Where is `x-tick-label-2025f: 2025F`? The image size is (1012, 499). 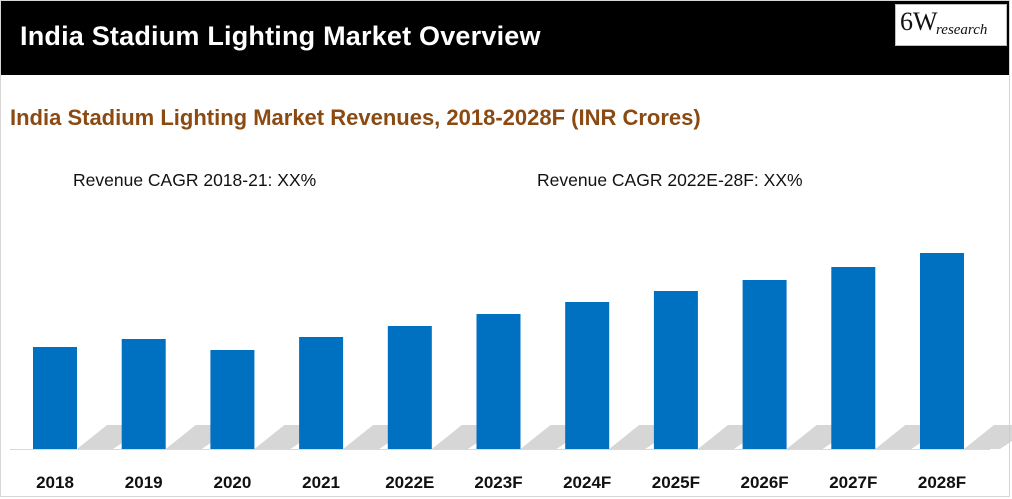 x-tick-label-2025f: 2025F is located at coordinates (676, 482).